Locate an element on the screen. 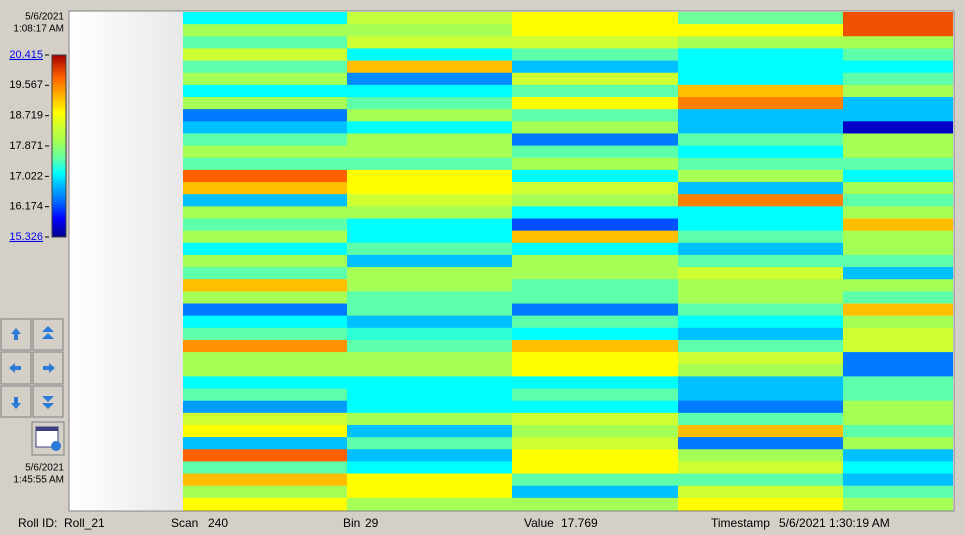  status-value: 17.769 is located at coordinates (579, 523).